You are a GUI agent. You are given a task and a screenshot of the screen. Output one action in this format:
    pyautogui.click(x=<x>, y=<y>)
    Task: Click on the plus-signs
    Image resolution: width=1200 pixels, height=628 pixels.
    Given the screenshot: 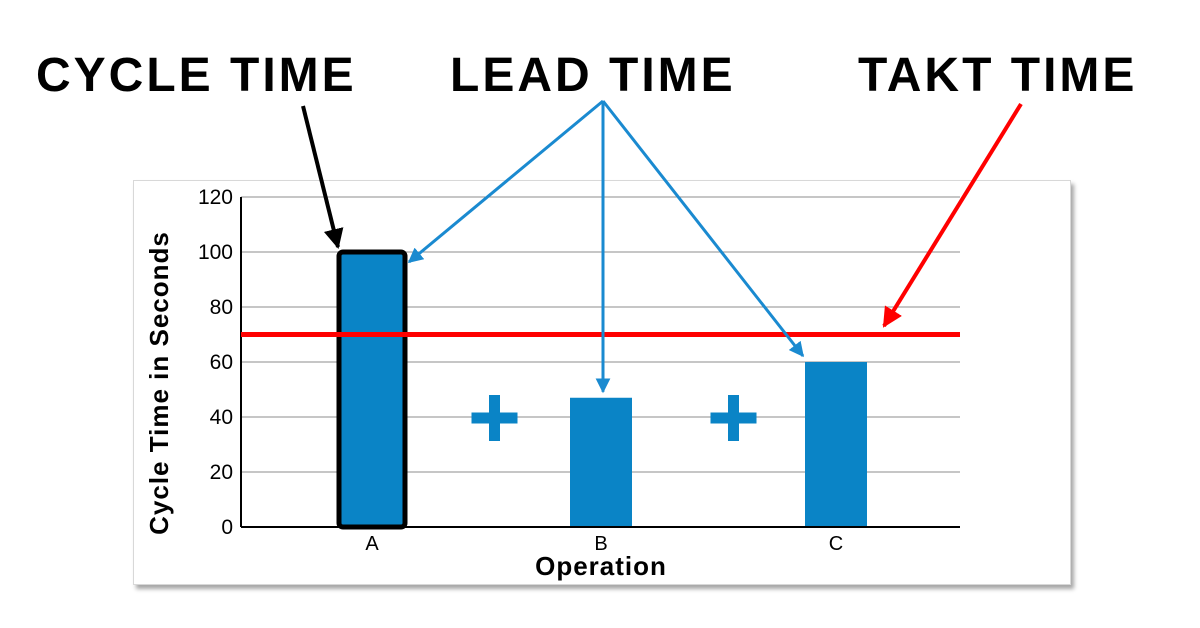 What is the action you would take?
    pyautogui.click(x=614, y=418)
    